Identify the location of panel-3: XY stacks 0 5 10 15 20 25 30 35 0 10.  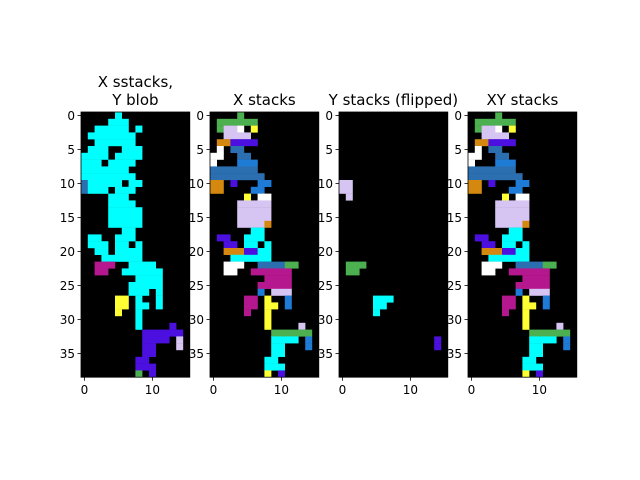
(512, 244).